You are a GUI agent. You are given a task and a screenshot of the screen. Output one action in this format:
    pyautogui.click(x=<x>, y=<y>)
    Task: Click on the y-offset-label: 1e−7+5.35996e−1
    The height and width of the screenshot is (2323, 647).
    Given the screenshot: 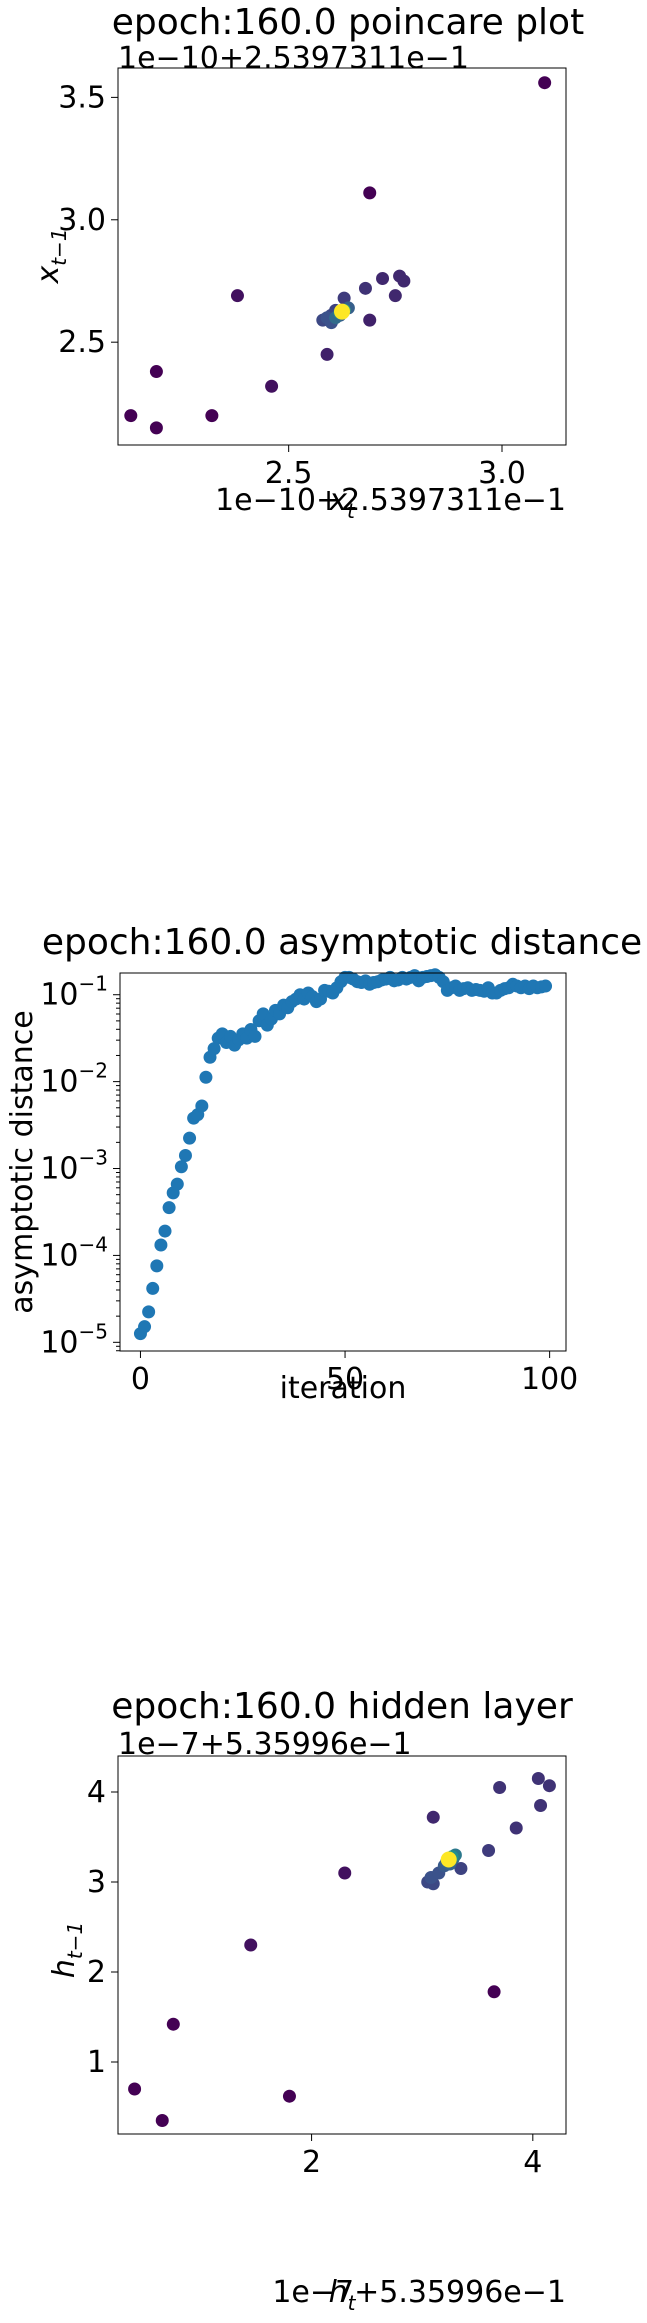 What is the action you would take?
    pyautogui.click(x=265, y=1744)
    